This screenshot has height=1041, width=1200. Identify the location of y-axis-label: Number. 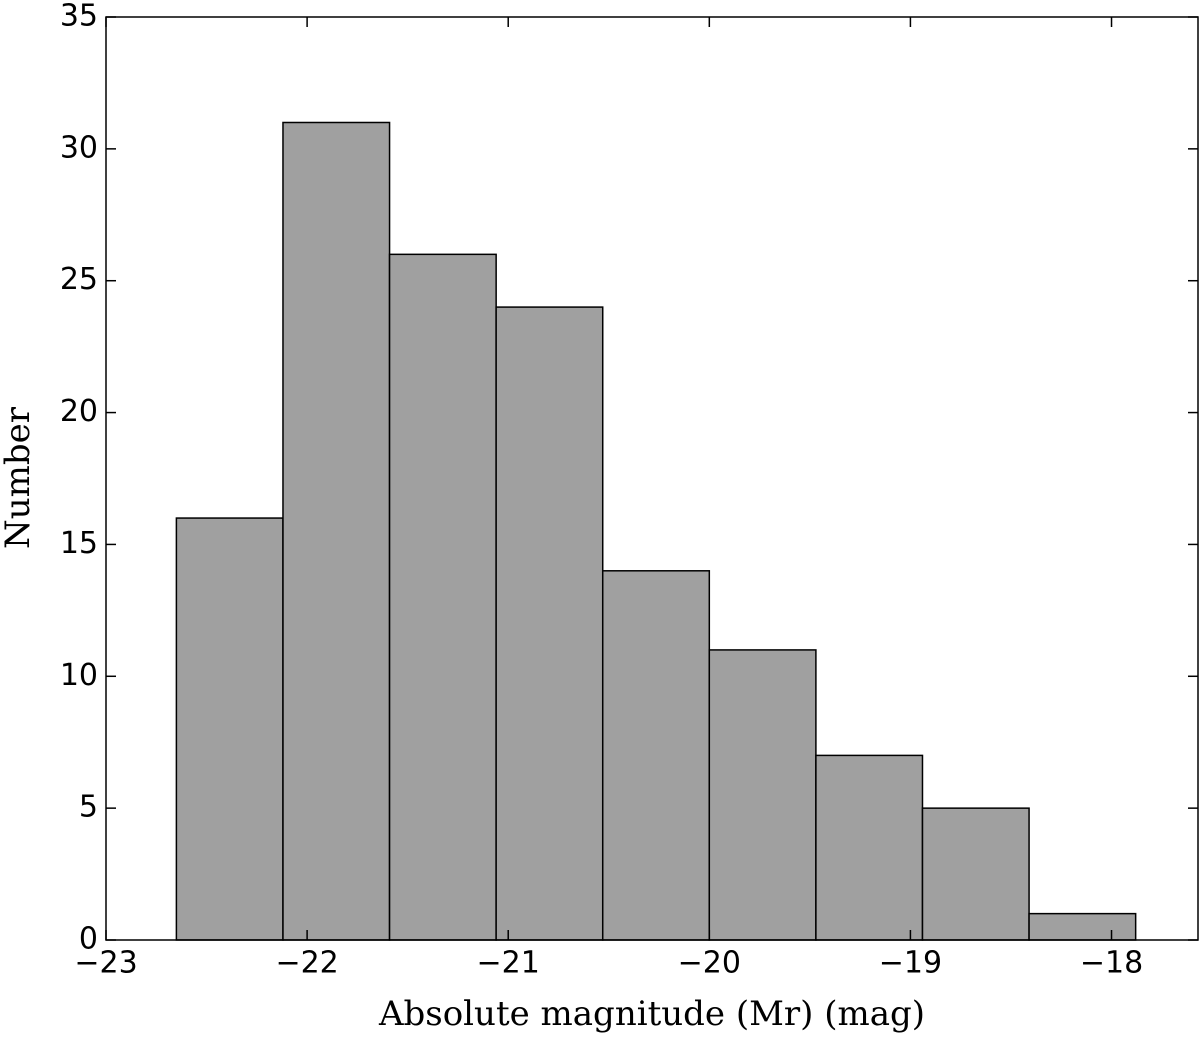
(19, 477).